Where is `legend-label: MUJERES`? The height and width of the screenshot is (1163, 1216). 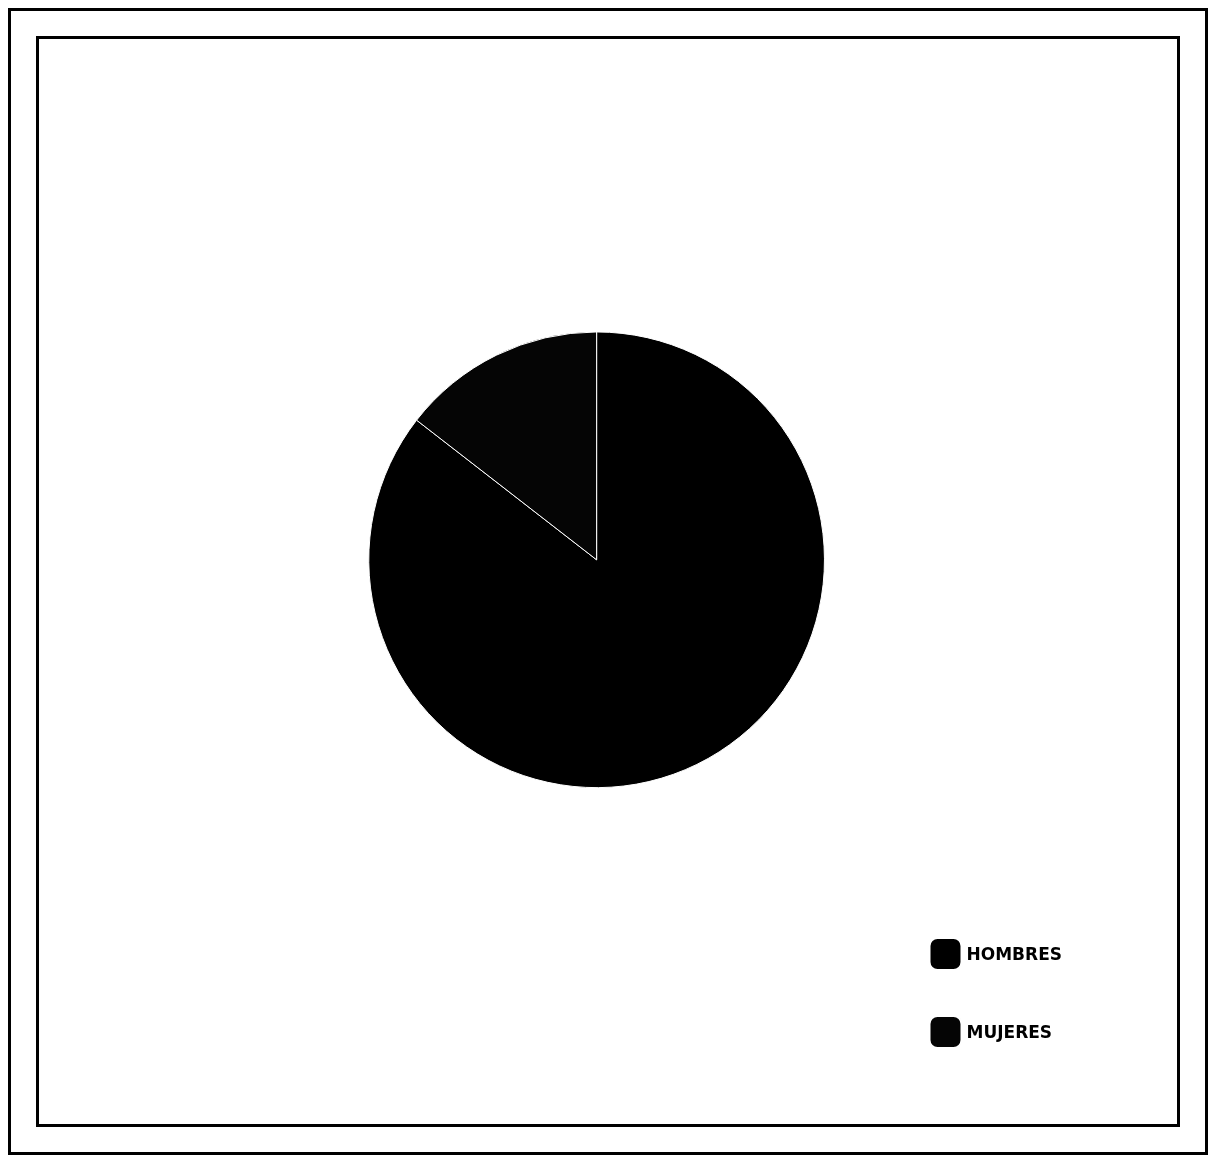
legend-label: MUJERES is located at coordinates (1009, 1032).